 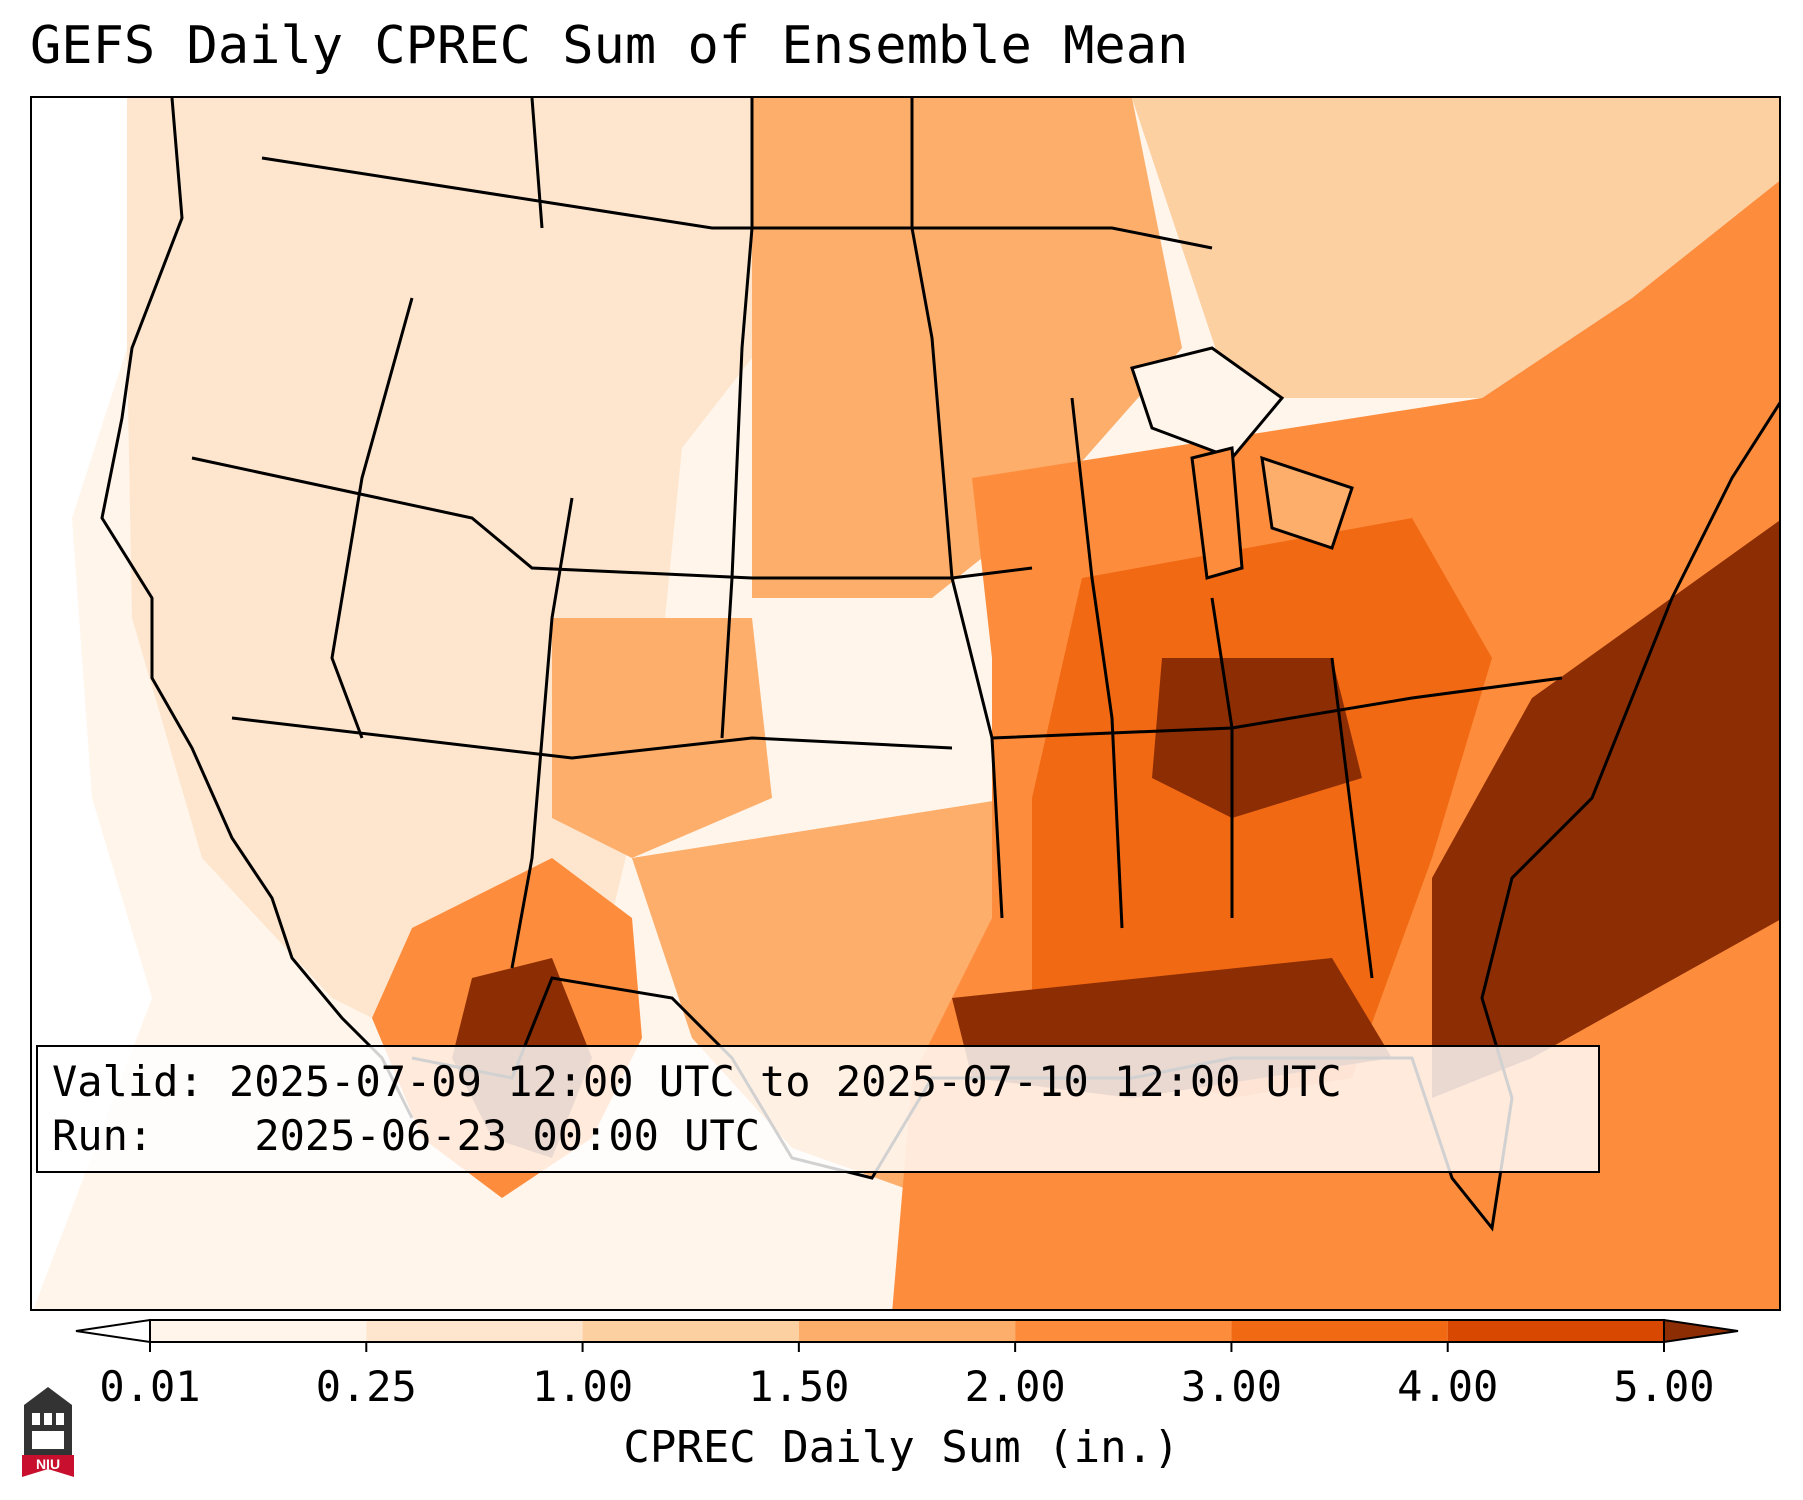 What do you see at coordinates (1605, 809) in the screenshot?
I see `atlantic-heavy-zone` at bounding box center [1605, 809].